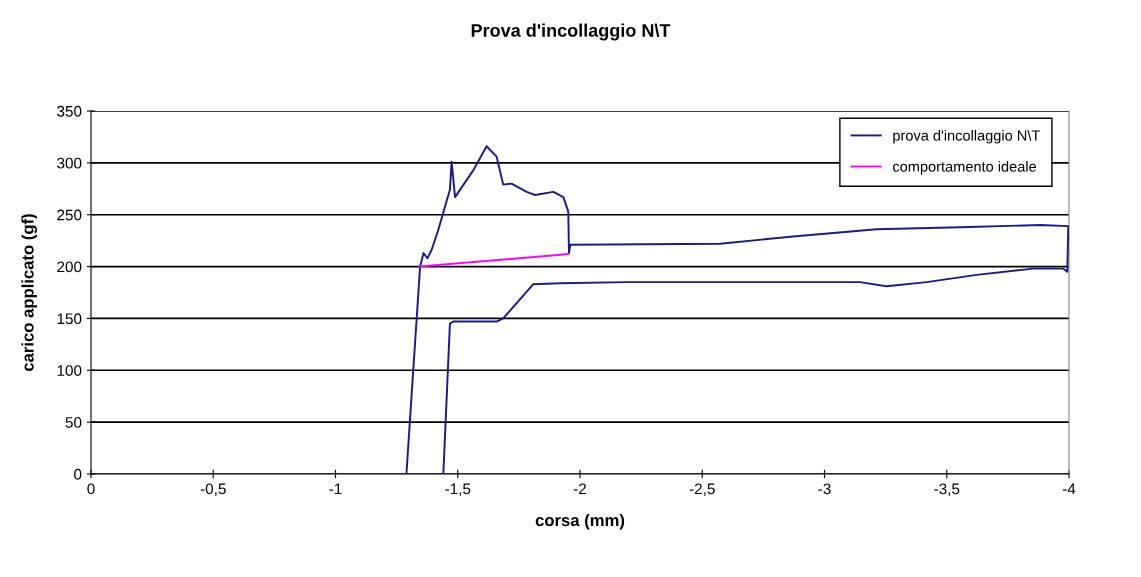 The height and width of the screenshot is (577, 1141). Describe the element at coordinates (580, 489) in the screenshot. I see `x-tick-label: -2` at that location.